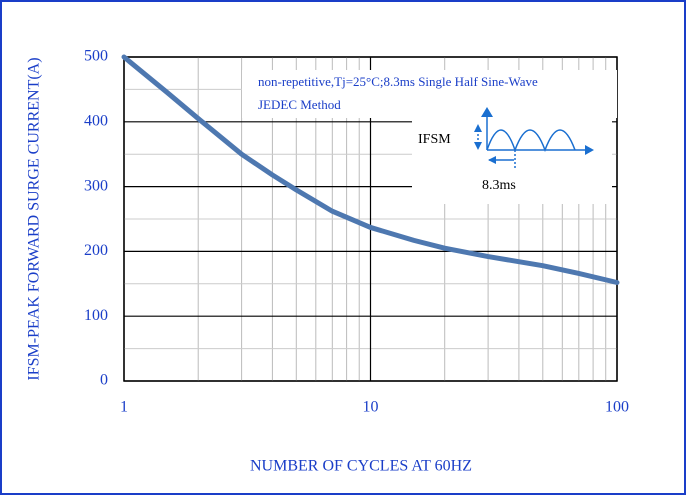 The height and width of the screenshot is (500, 686). I want to click on sine-humps, so click(531, 141).